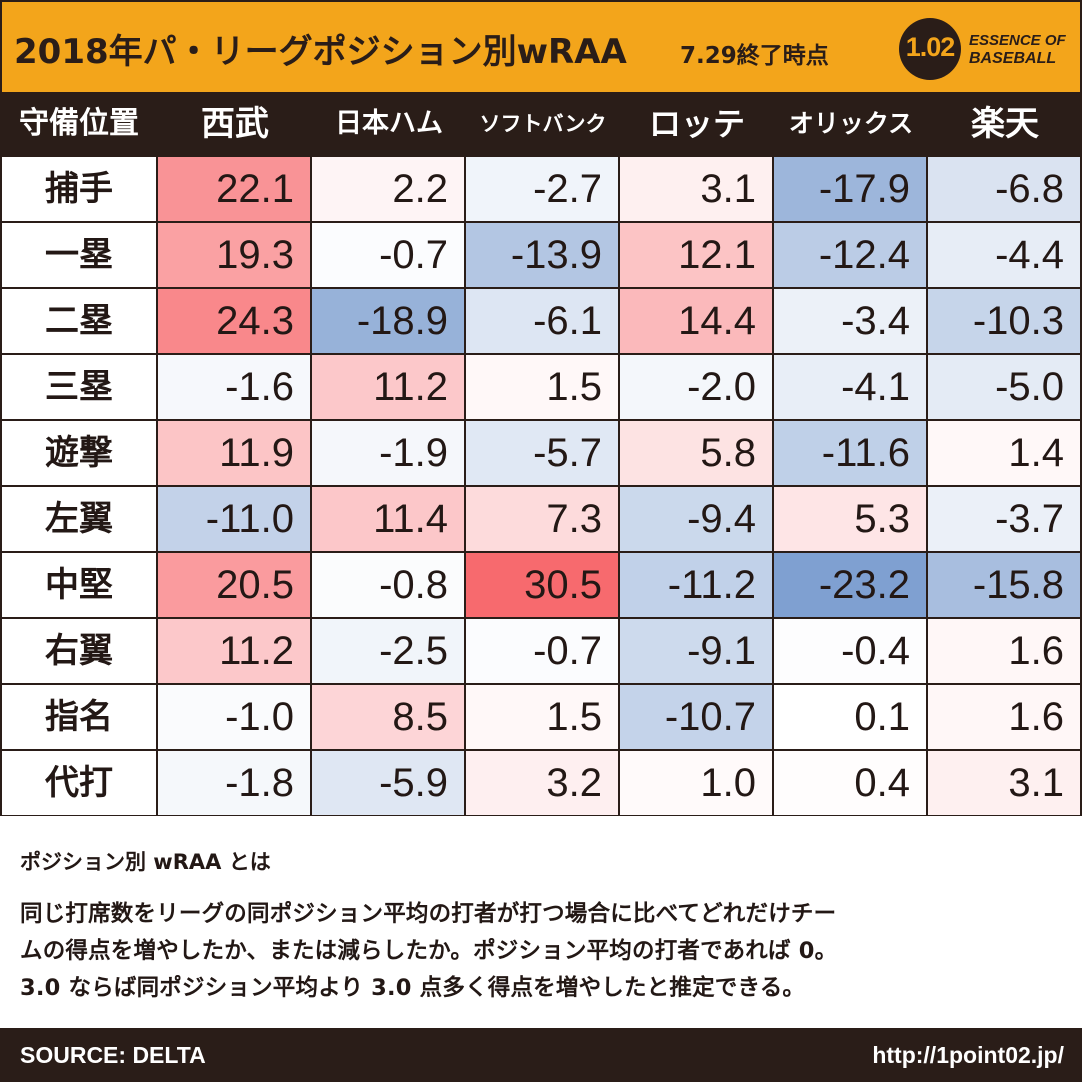  What do you see at coordinates (542, 585) in the screenshot?
I see `wraa-cell: 30.5` at bounding box center [542, 585].